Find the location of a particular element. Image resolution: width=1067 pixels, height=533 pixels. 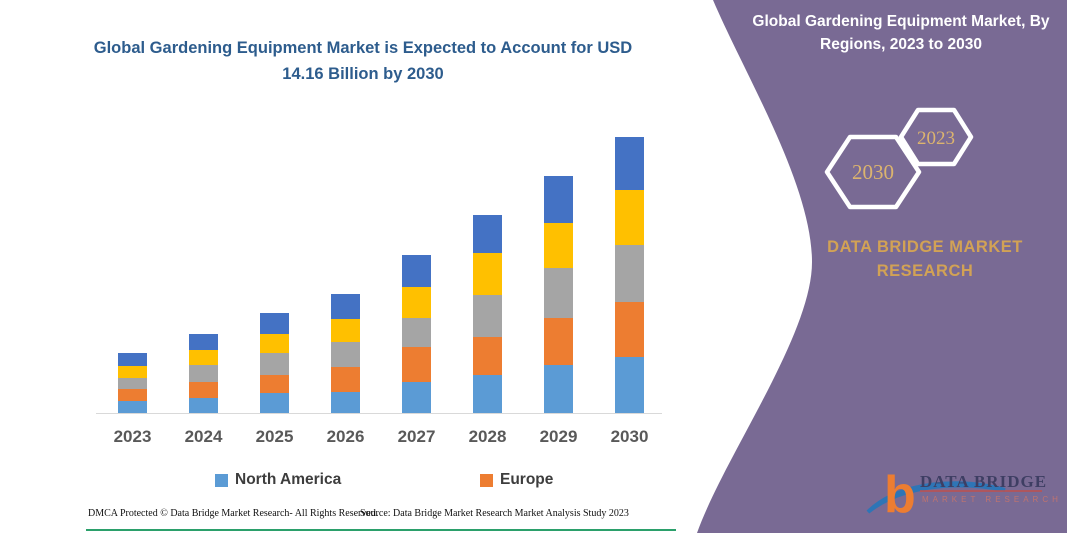

bar-segment-2029-unlabeled-dark-blue is located at coordinates (558, 199).